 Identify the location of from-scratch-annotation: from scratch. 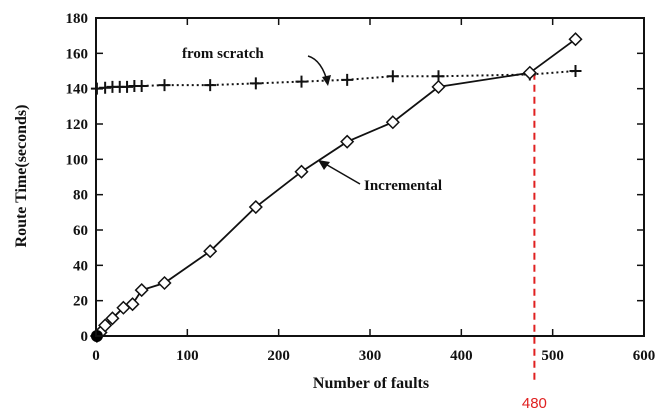
(256, 66).